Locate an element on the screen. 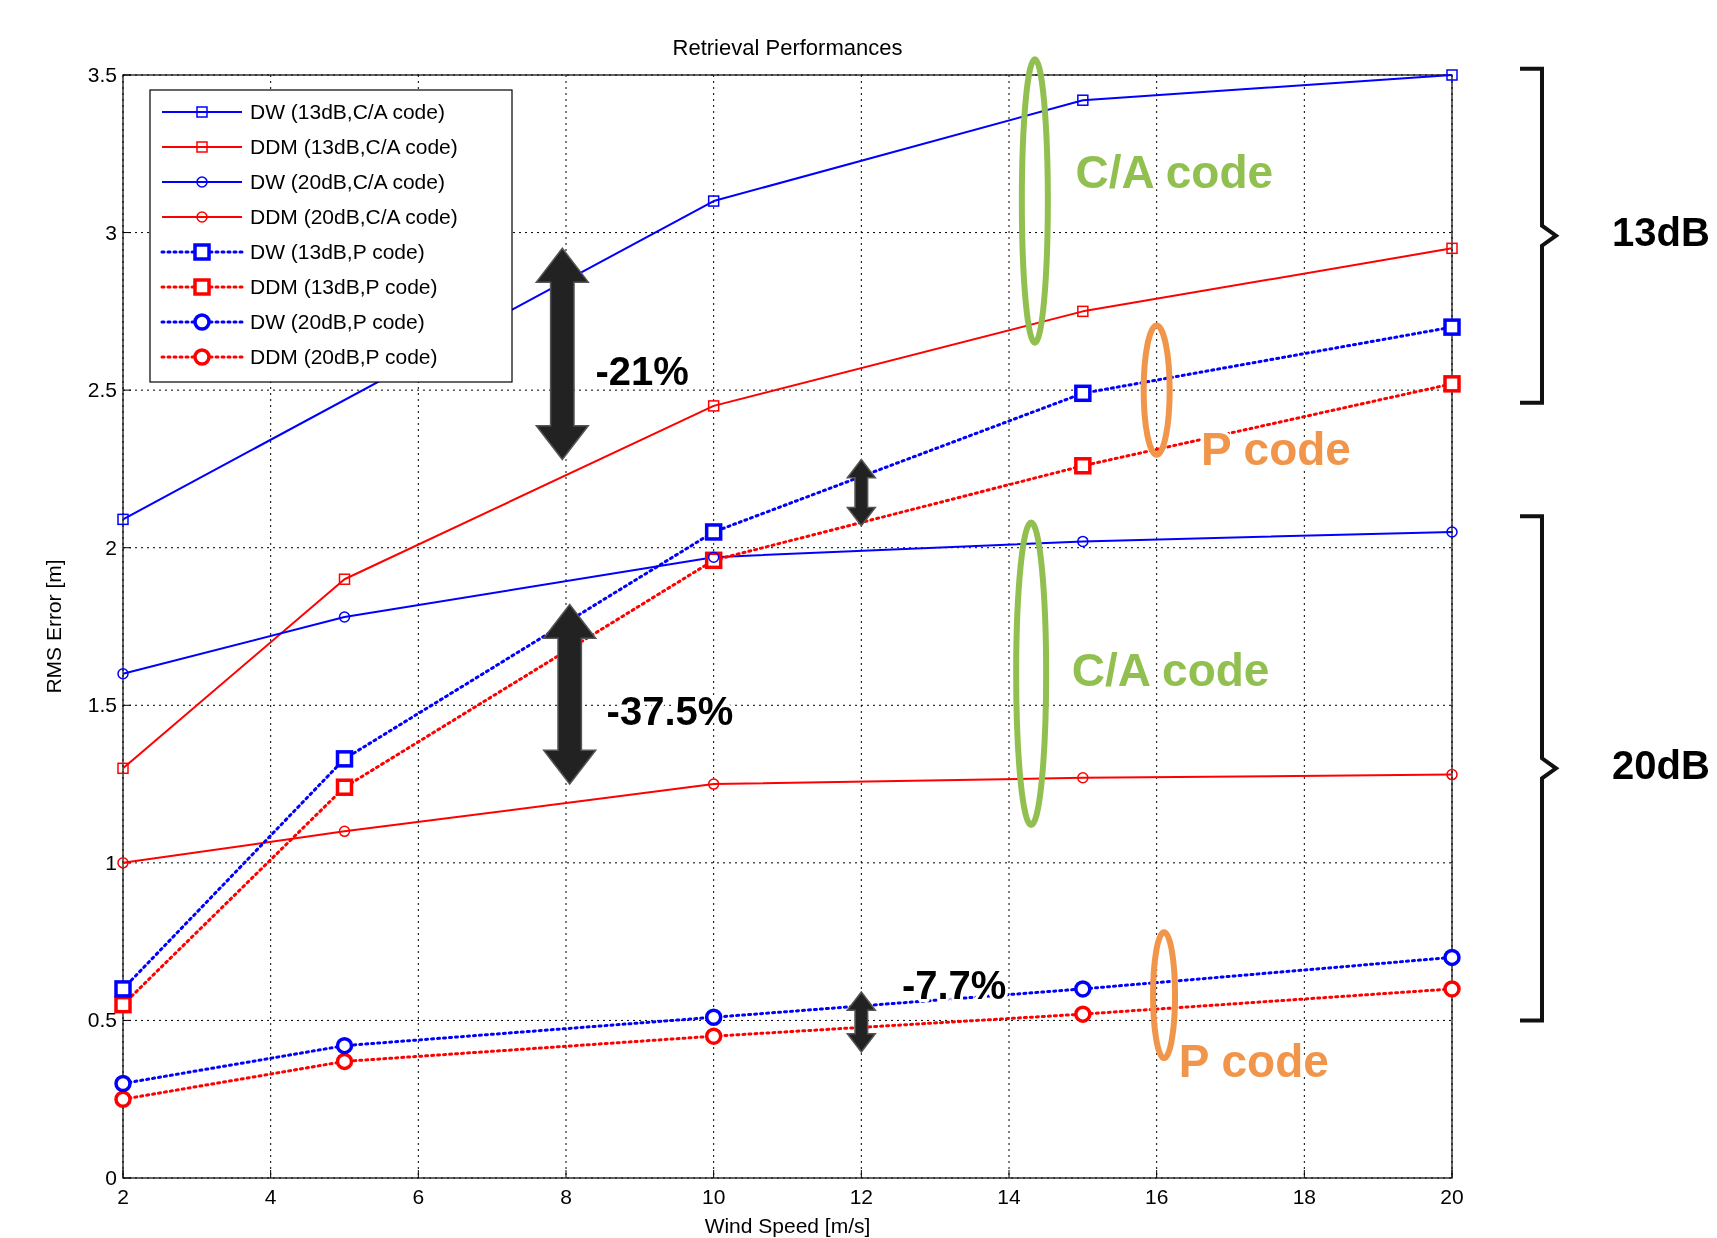 The image size is (1717, 1238). x-tick-label: 12 is located at coordinates (861, 1196).